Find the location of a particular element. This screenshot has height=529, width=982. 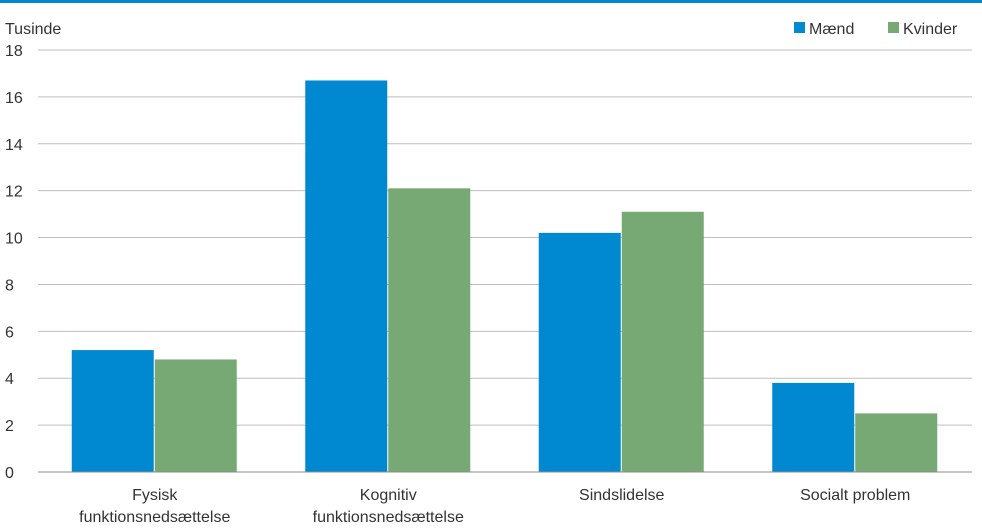

x-category-label: Sindslidelse is located at coordinates (621, 495).